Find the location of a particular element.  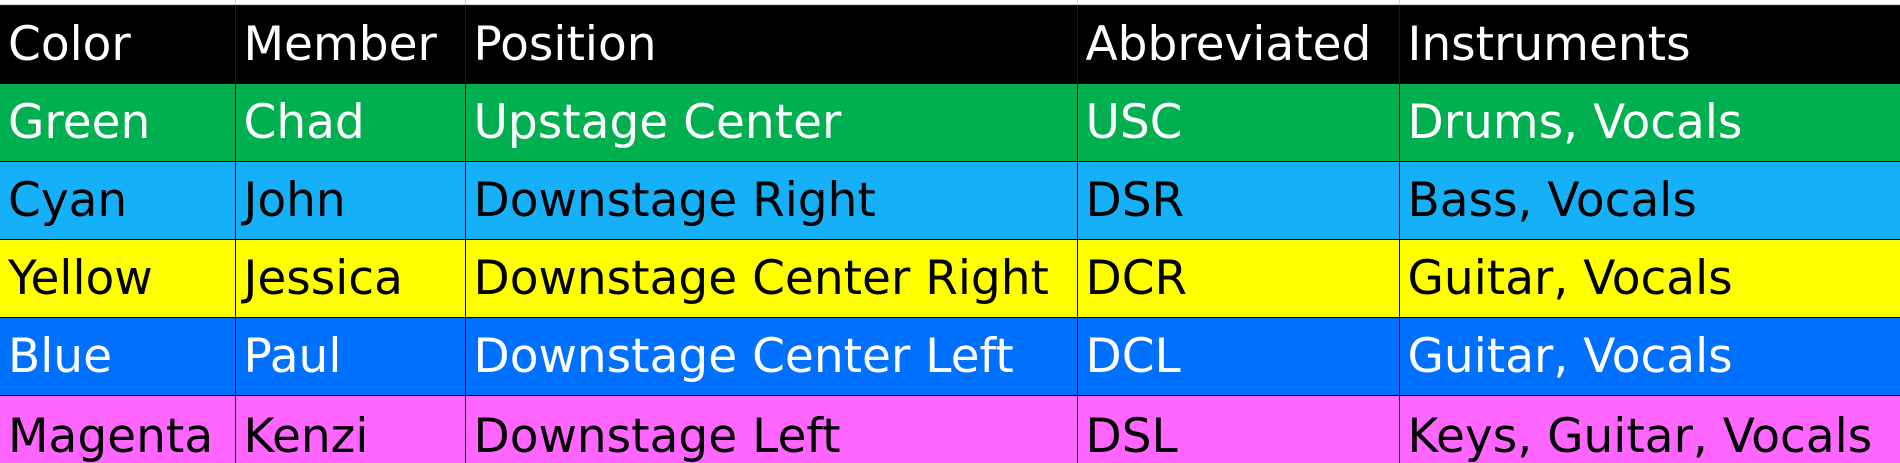

cell-abbreviated: DCL is located at coordinates (1237, 356).